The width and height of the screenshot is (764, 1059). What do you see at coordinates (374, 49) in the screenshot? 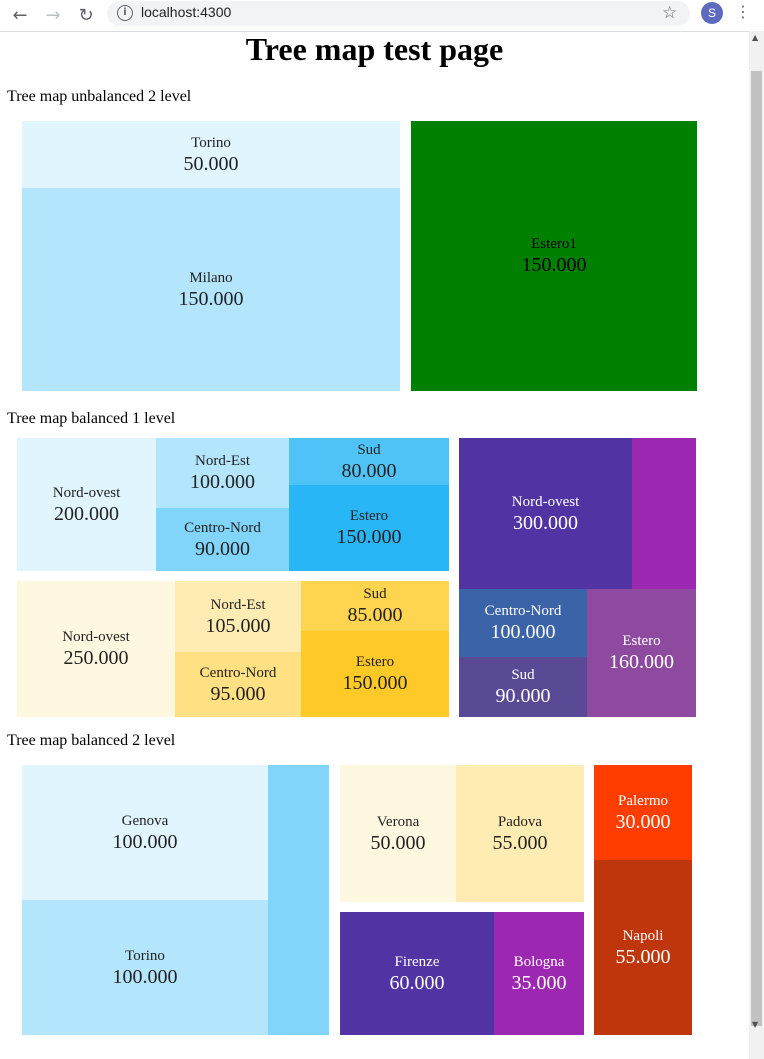
I see `page-title: Tree map test page` at bounding box center [374, 49].